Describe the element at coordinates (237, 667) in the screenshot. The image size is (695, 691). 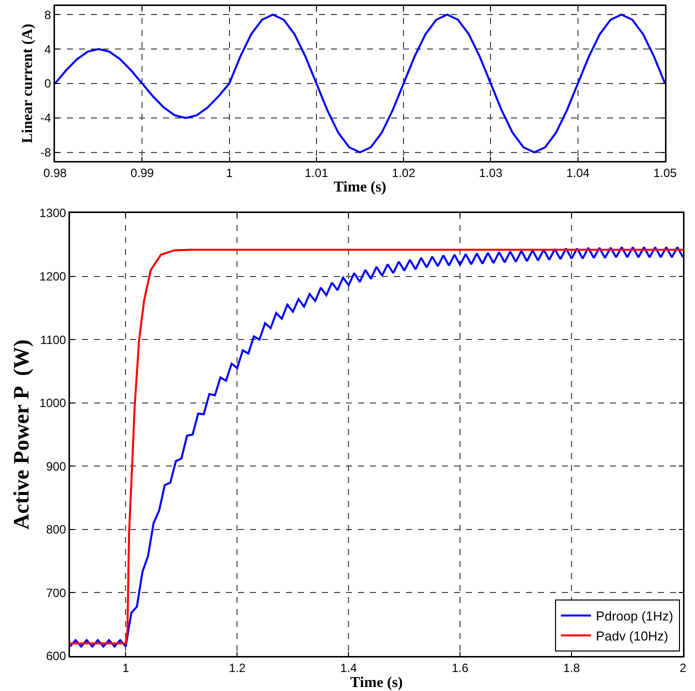
I see `x-tick-label: 1.2` at that location.